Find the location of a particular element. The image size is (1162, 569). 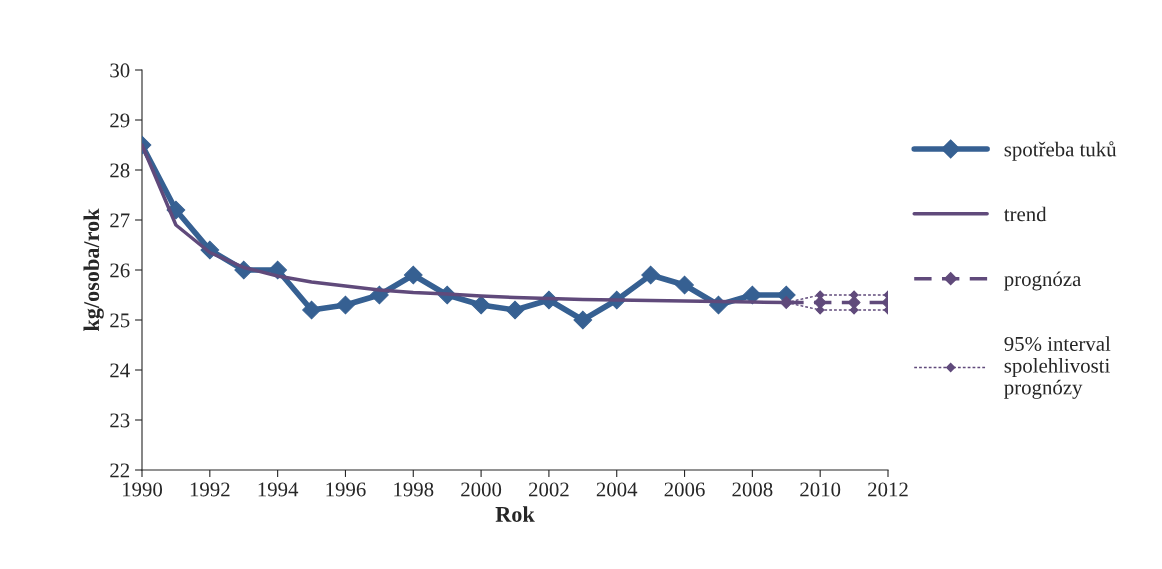

y-tick-label: 25 is located at coordinates (120, 320).